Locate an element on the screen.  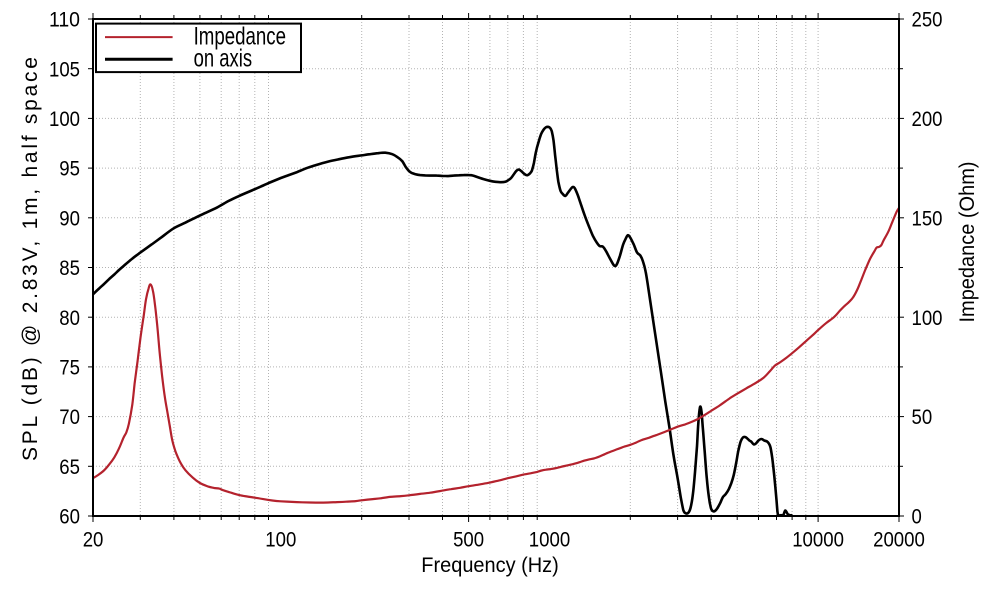
svg-text: 50 is located at coordinates (922, 417).